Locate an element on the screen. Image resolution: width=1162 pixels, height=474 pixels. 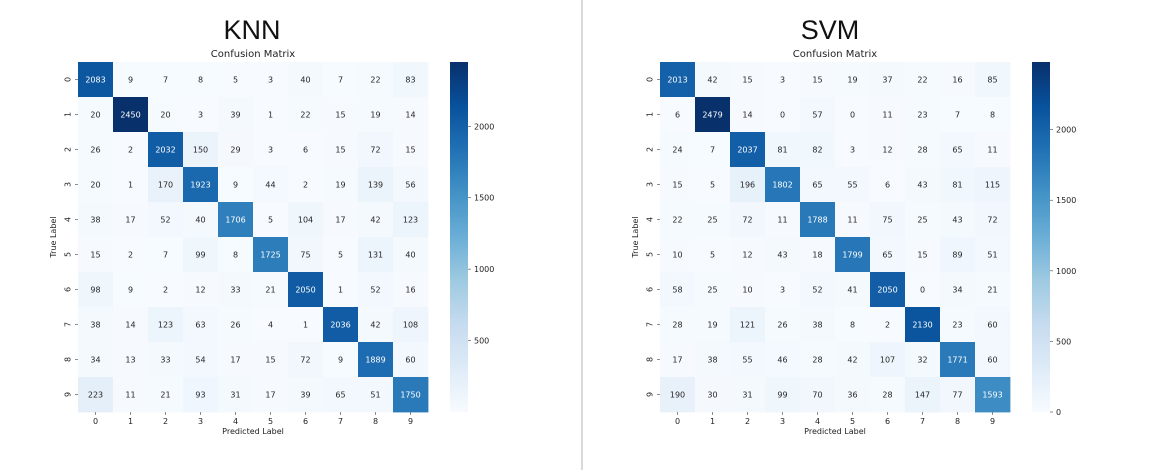
cell-value-label: 107 is located at coordinates (887, 360).